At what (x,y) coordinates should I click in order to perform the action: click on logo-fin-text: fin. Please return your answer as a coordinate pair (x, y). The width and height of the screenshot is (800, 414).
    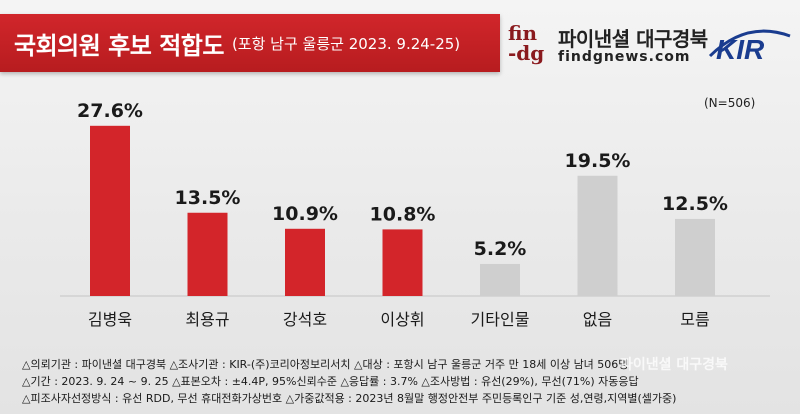
    Looking at the image, I should click on (523, 33).